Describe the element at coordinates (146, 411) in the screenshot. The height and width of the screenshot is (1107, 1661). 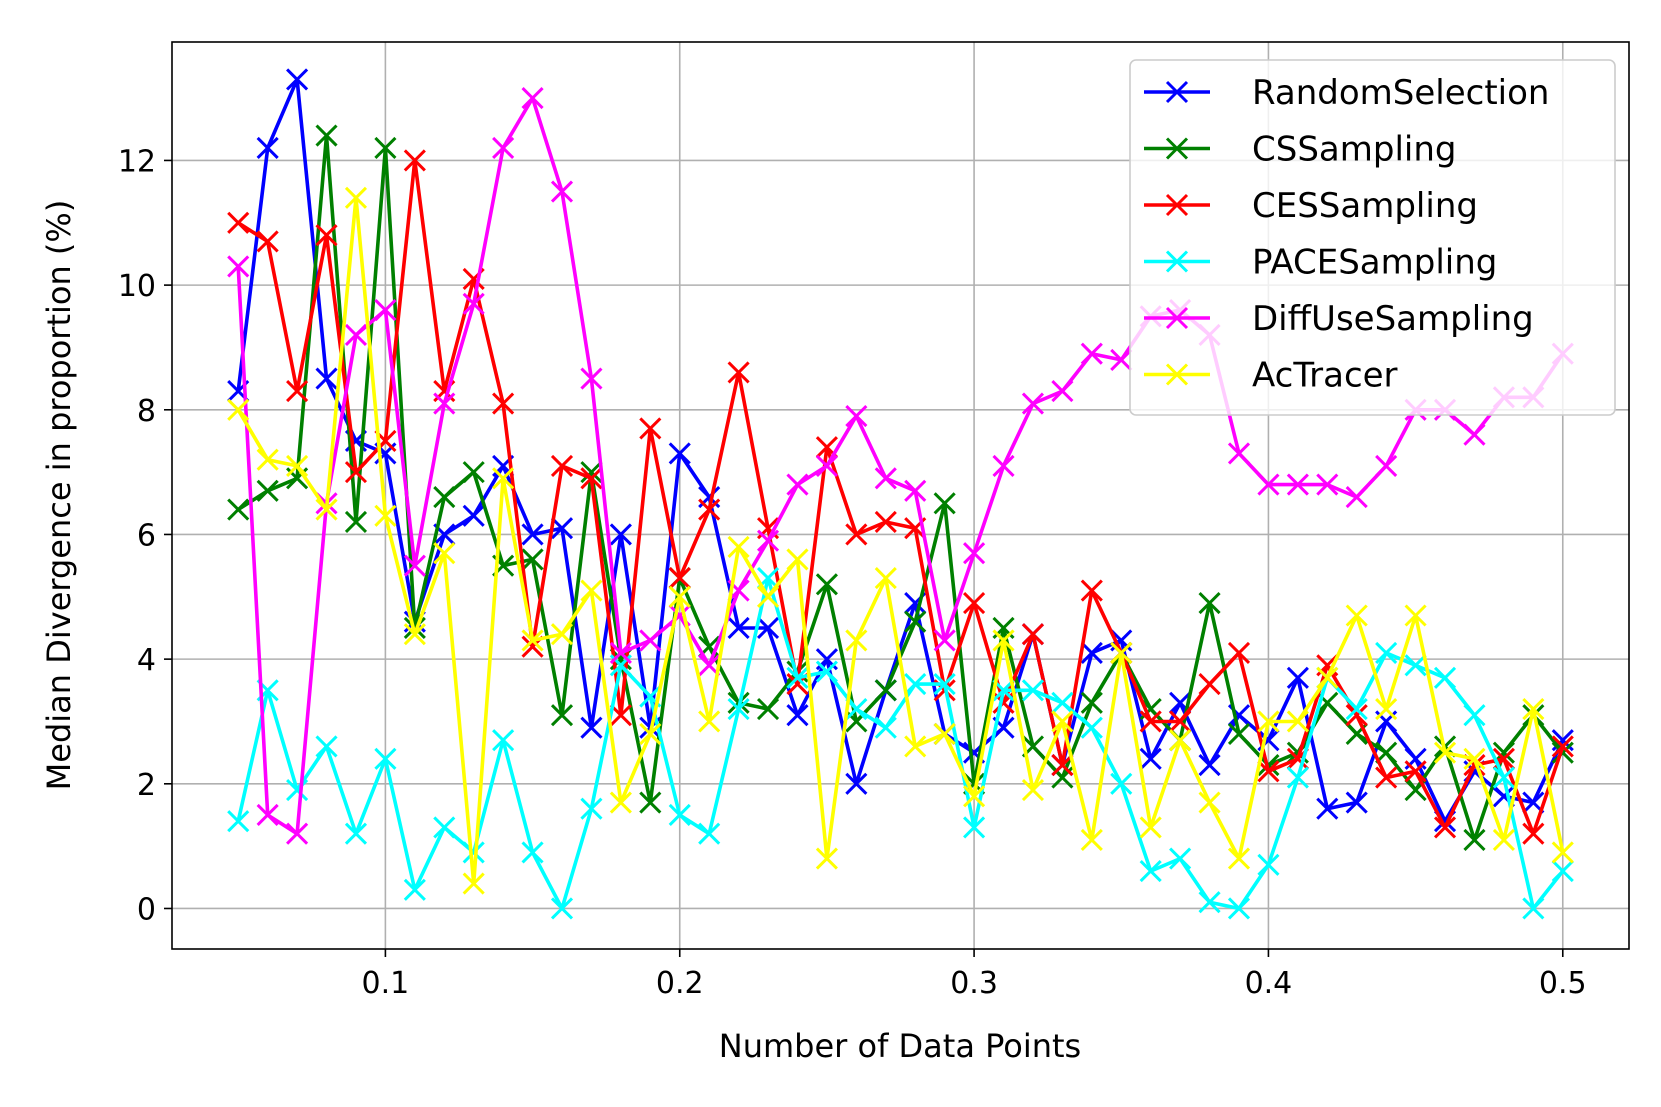
I see `y-tick-label: 8` at that location.